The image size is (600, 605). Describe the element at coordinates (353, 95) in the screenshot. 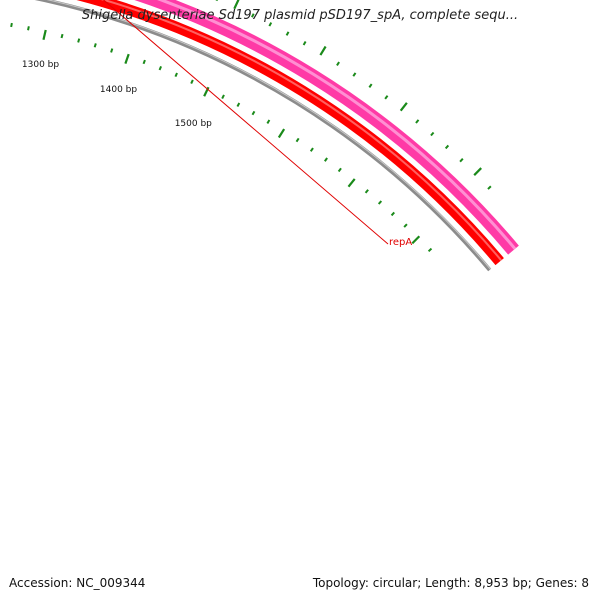

I see `outer-tick-marks` at that location.